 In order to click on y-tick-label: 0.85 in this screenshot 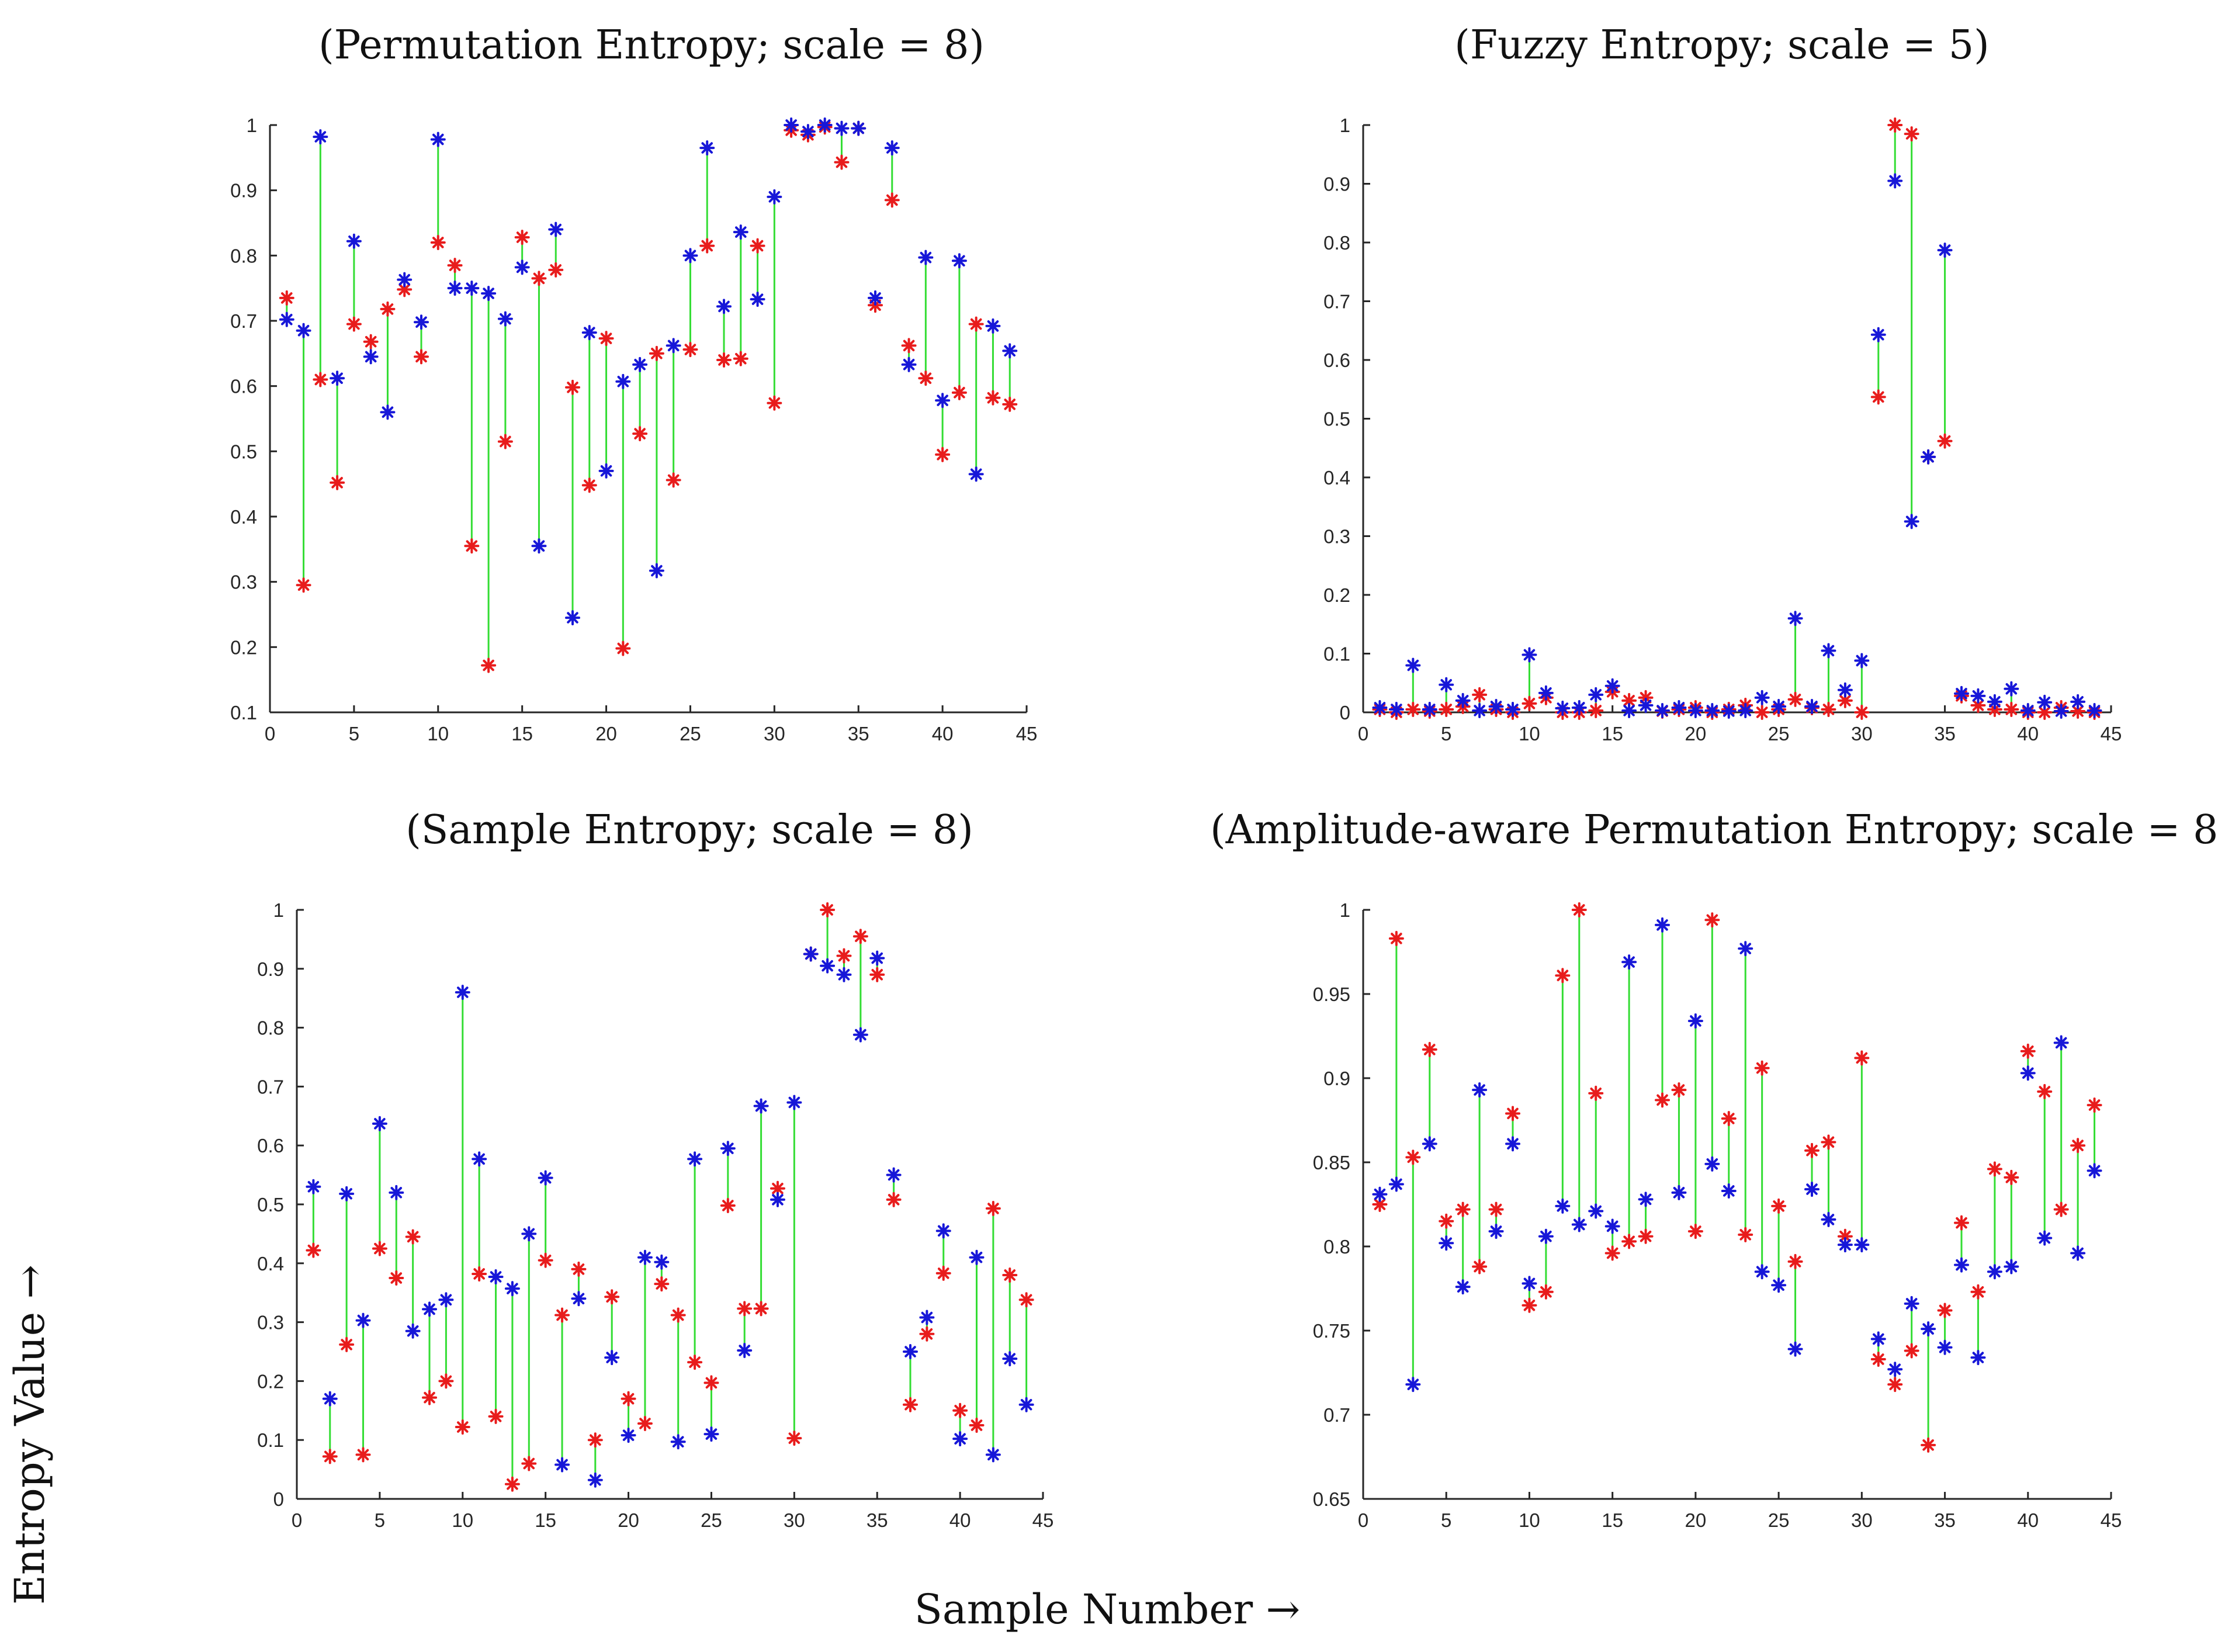, I will do `click(1331, 1163)`.